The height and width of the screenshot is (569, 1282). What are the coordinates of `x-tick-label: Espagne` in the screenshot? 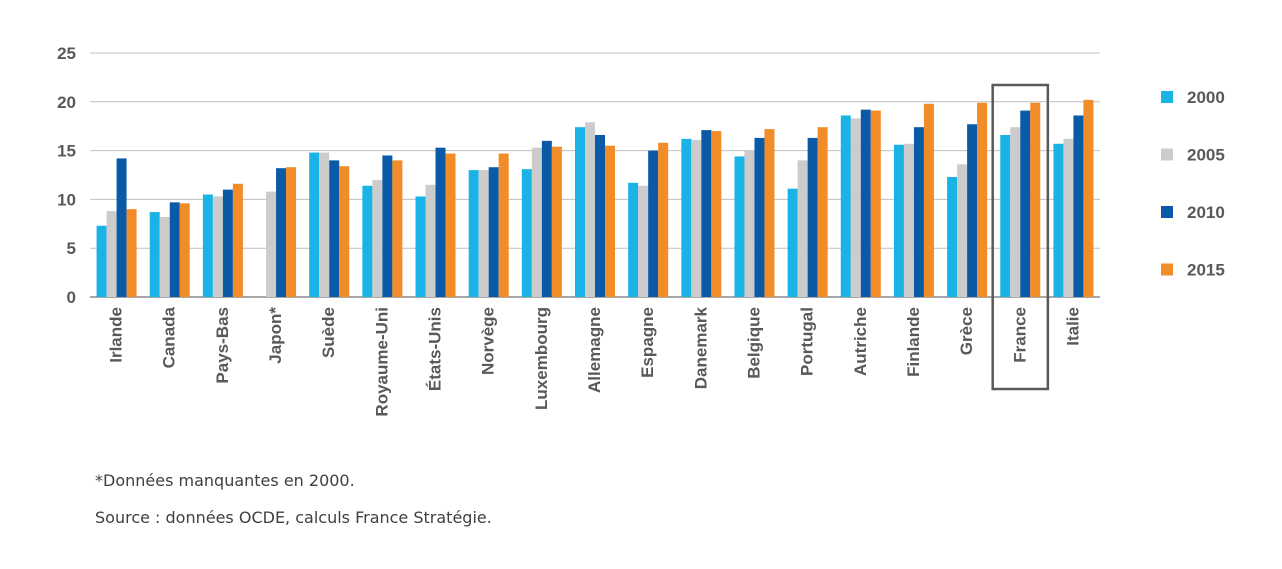 It's located at (647, 342).